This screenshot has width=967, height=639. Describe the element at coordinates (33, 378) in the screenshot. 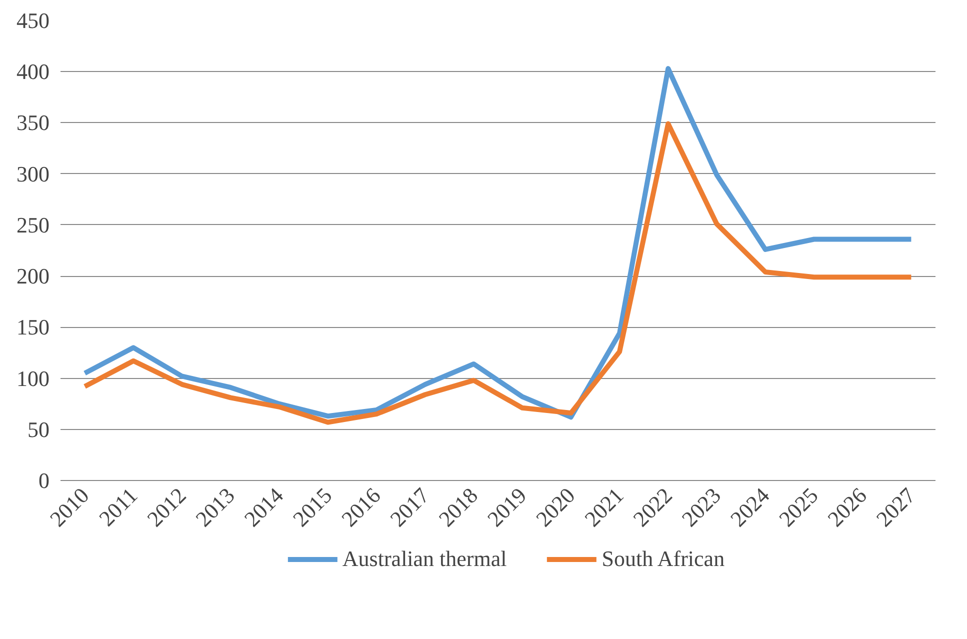

I see `y-tick-label: 100` at that location.